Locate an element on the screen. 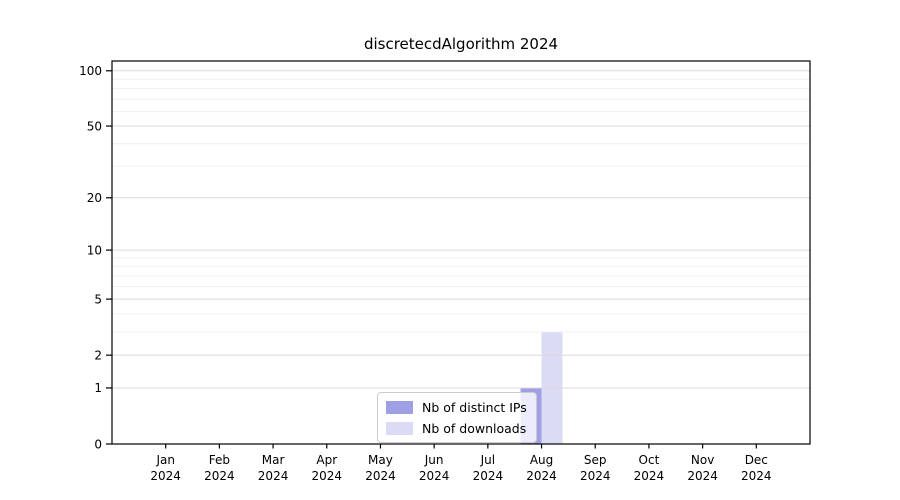 Image resolution: width=900 pixels, height=500 pixels. y-tick-label: 5 is located at coordinates (98, 299).